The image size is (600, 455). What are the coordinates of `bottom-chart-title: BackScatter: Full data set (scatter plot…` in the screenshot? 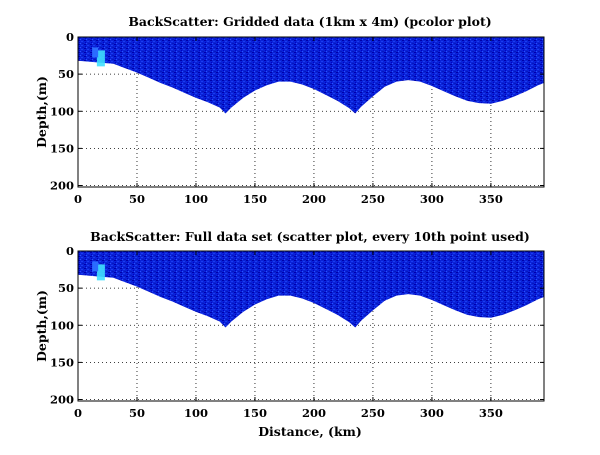 It's located at (310, 236).